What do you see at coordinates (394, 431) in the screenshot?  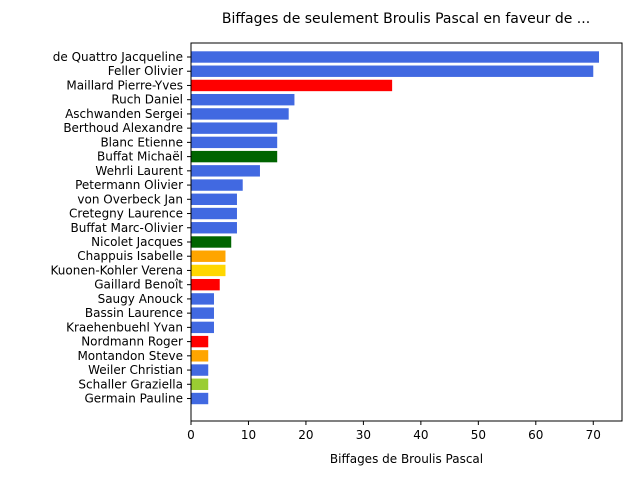 I see `x-axis-ticks: 0 10 20 30 40 50 60 70` at bounding box center [394, 431].